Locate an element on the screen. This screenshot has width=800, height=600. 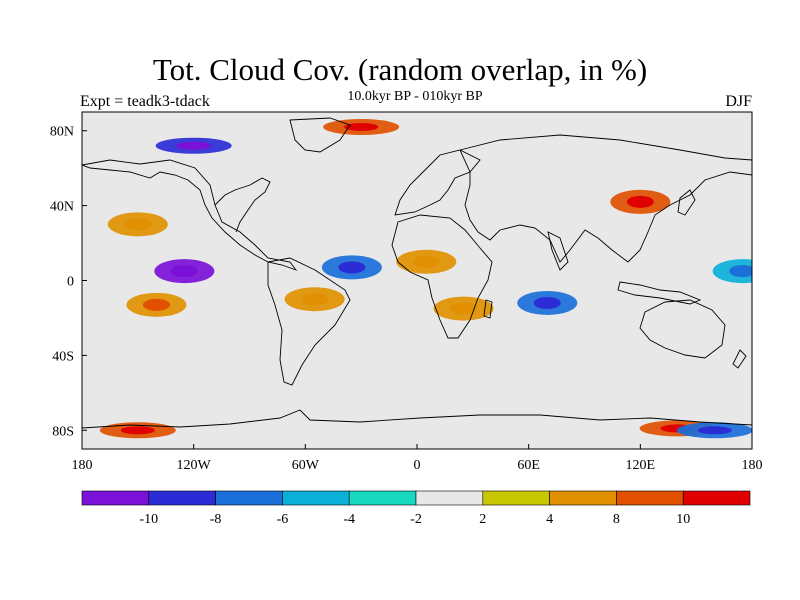
longitude-tick-label: 0 is located at coordinates (417, 465).